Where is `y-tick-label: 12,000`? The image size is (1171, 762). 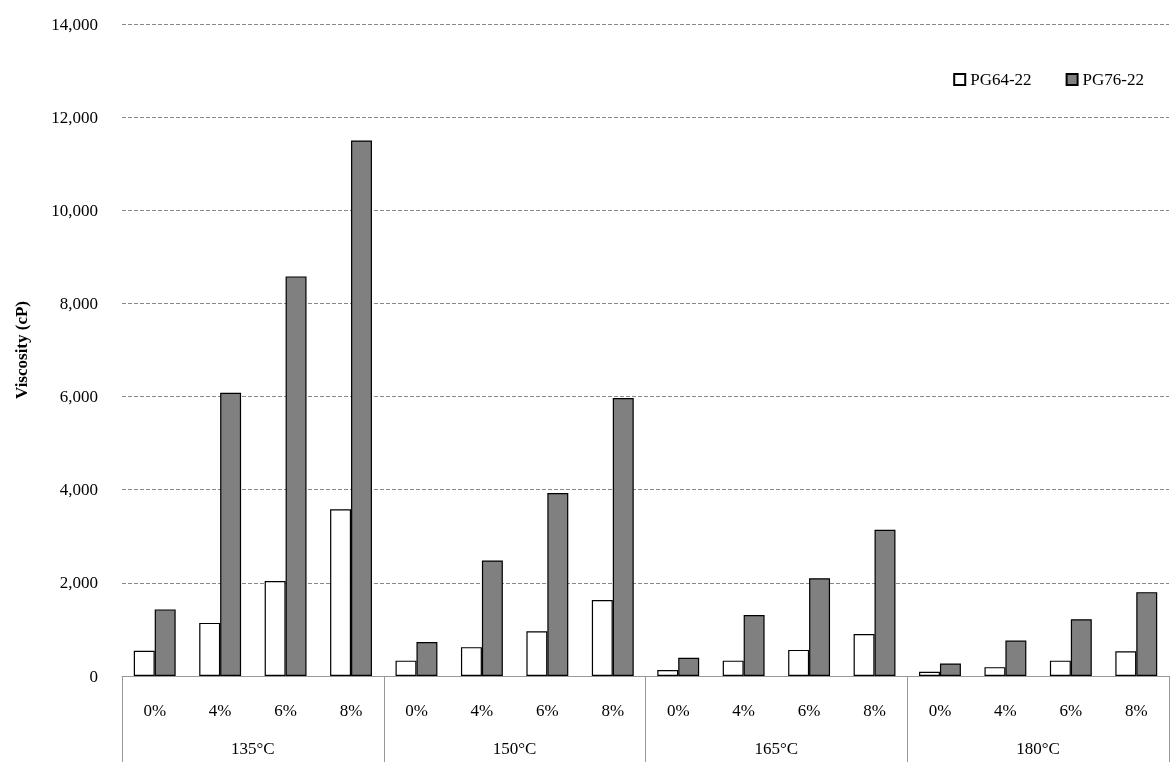 y-tick-label: 12,000 is located at coordinates (74, 117).